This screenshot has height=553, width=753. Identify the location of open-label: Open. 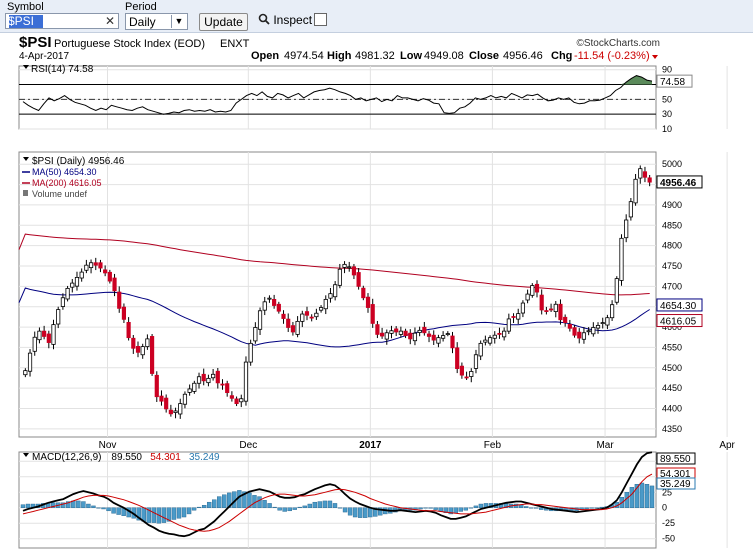
(265, 56).